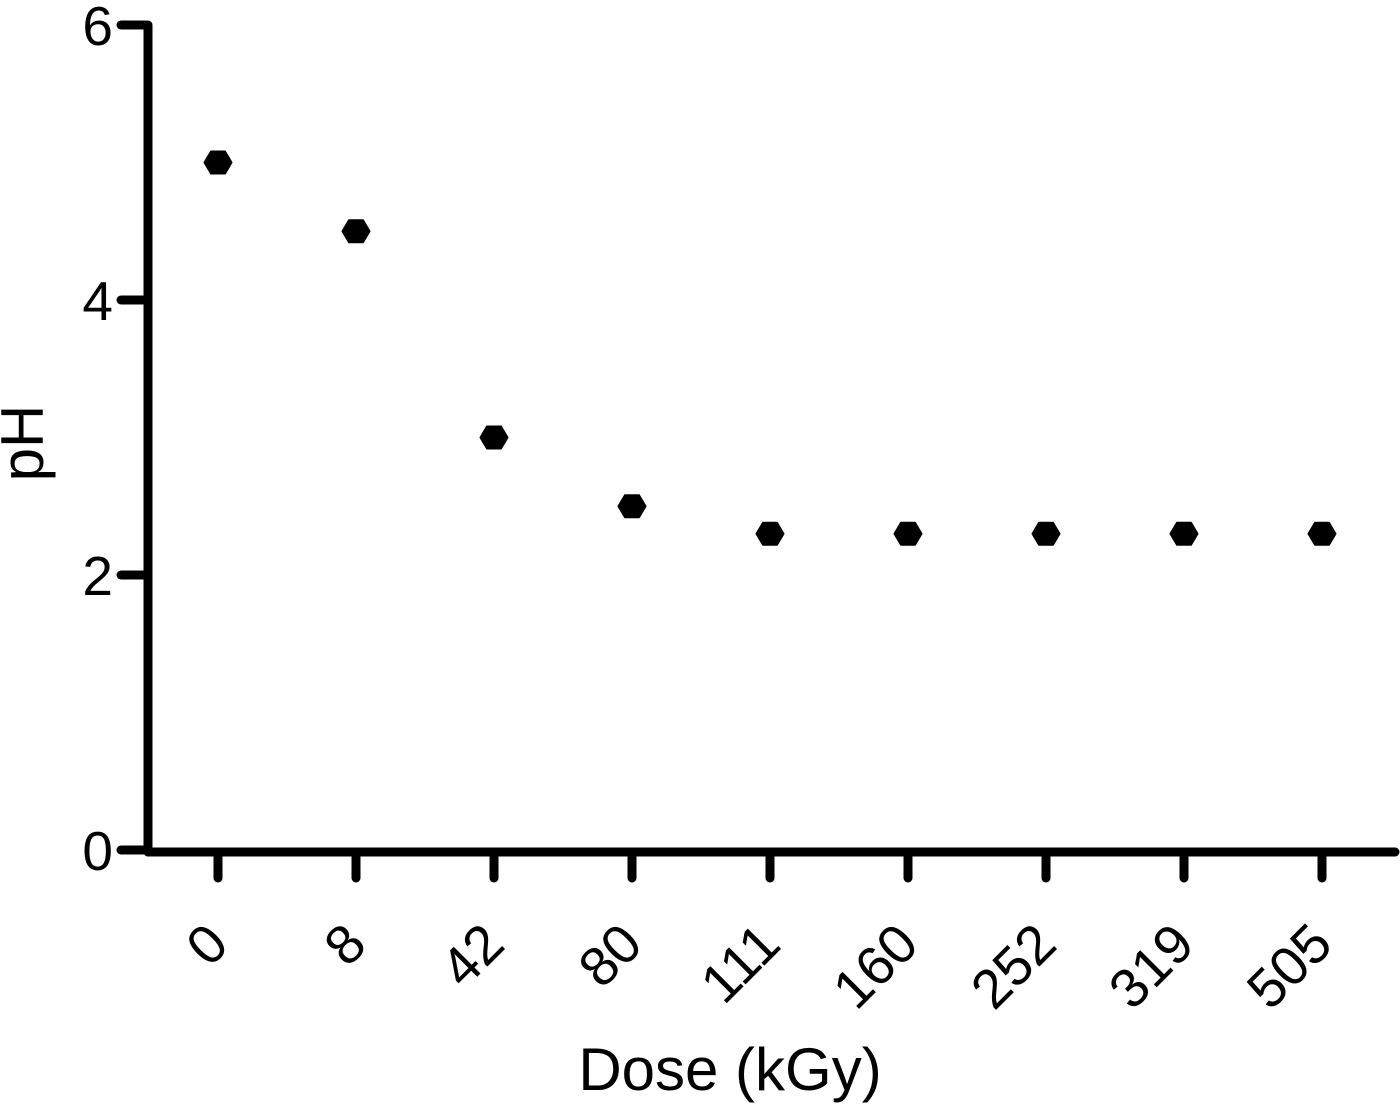 This screenshot has width=1400, height=1104. Describe the element at coordinates (471, 955) in the screenshot. I see `x-tick-label: 42` at that location.